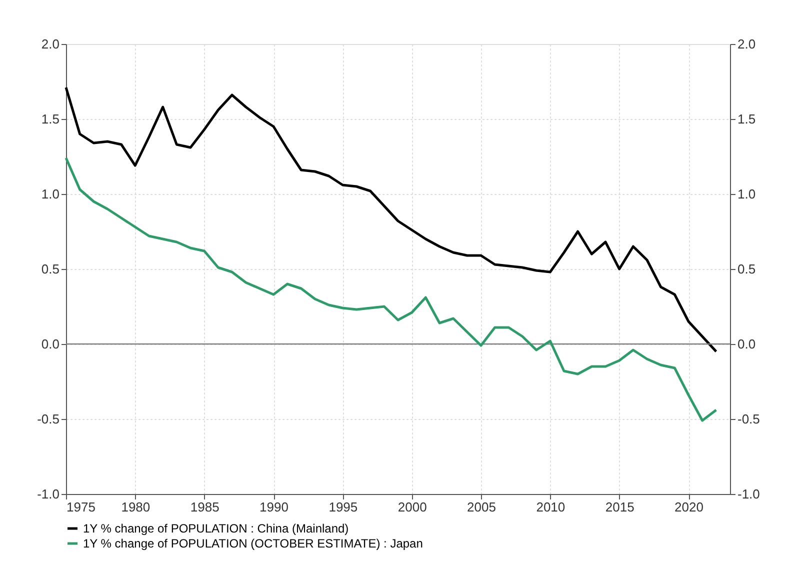 The height and width of the screenshot is (573, 795). I want to click on x-tick-label: 2010, so click(551, 507).